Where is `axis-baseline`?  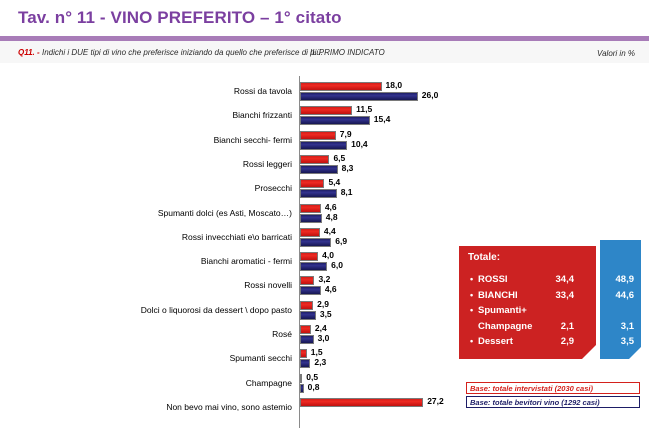 axis-baseline is located at coordinates (299, 424).